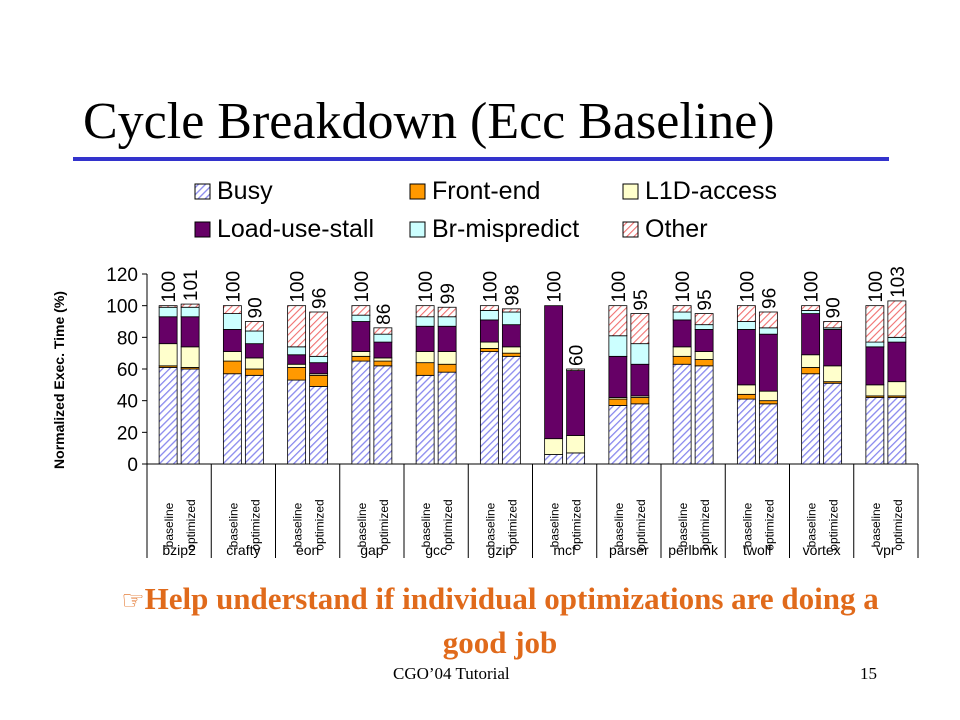 This screenshot has width=960, height=720. What do you see at coordinates (448, 293) in the screenshot?
I see `bar-total-label: 99` at bounding box center [448, 293].